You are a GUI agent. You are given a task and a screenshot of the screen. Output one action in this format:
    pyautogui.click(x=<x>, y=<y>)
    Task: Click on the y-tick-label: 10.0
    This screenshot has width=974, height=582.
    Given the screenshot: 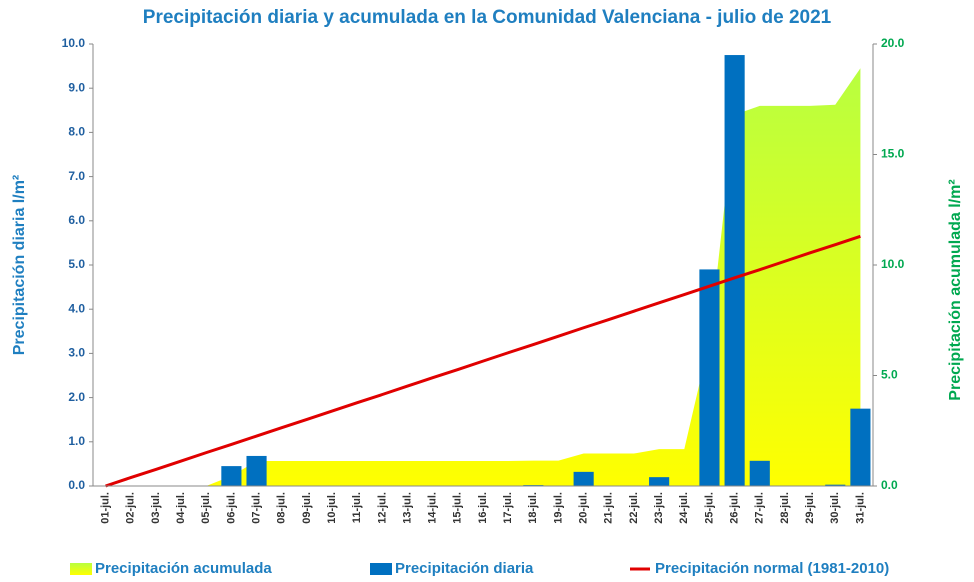 What is the action you would take?
    pyautogui.click(x=74, y=43)
    